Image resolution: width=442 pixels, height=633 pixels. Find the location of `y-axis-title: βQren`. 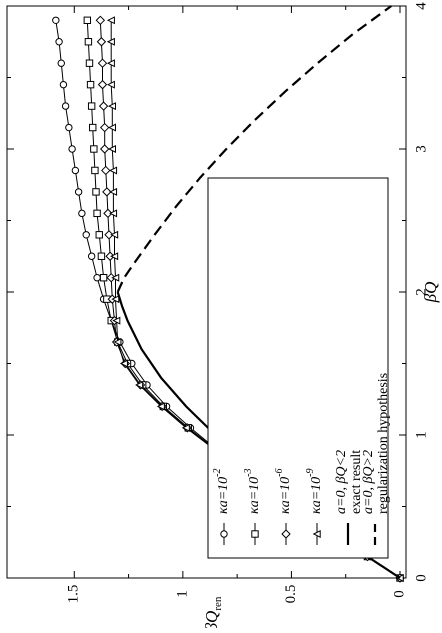

y-axis-title: βQren is located at coordinates (213, 612).